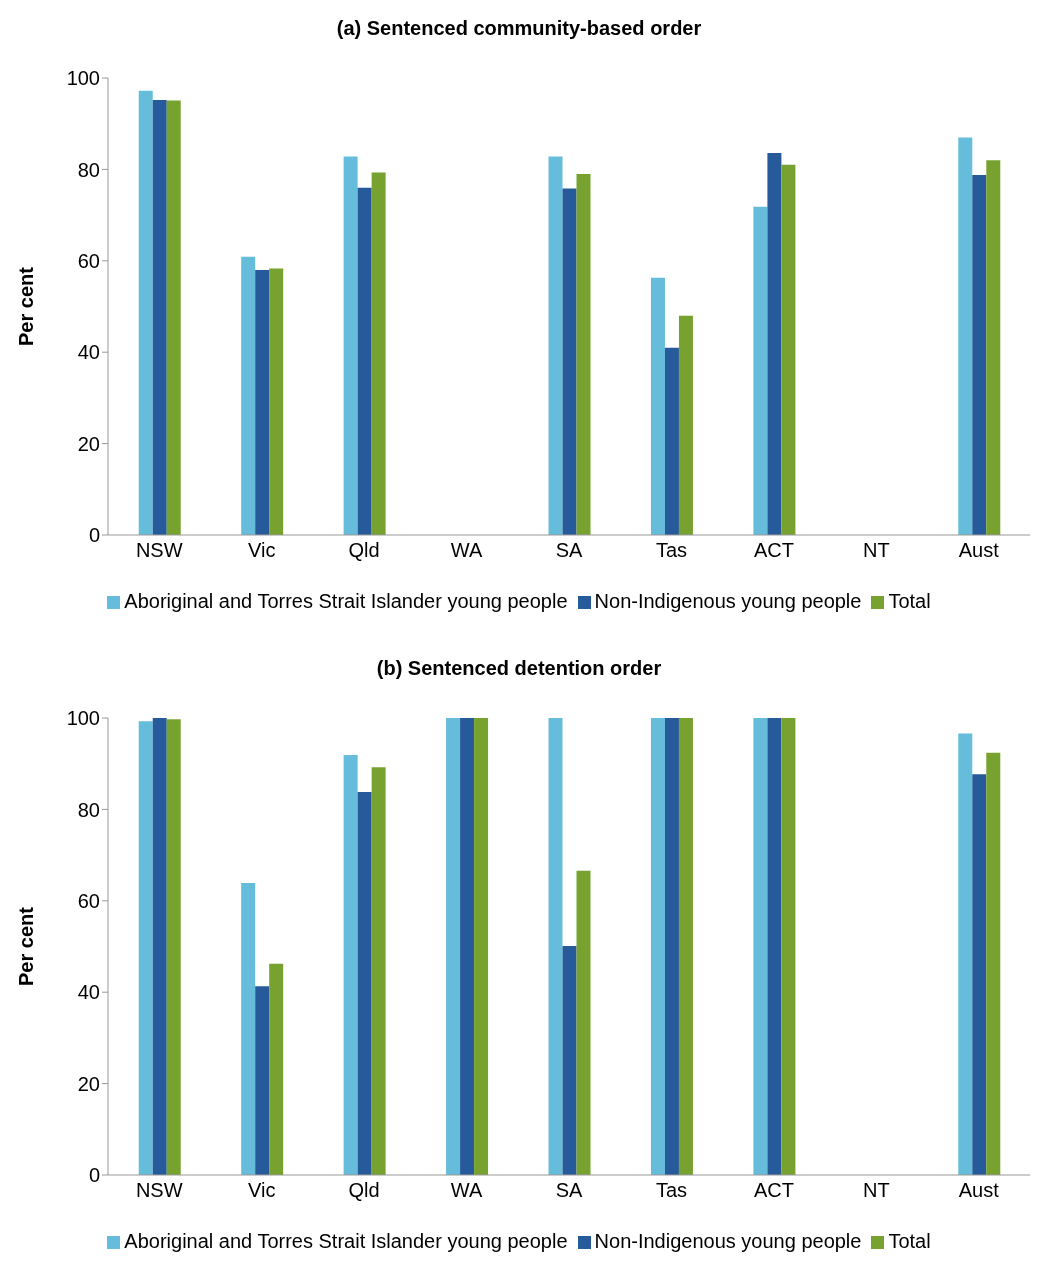  Describe the element at coordinates (519, 28) in the screenshot. I see `chart-title: (a) Sentenced community-based order` at that location.